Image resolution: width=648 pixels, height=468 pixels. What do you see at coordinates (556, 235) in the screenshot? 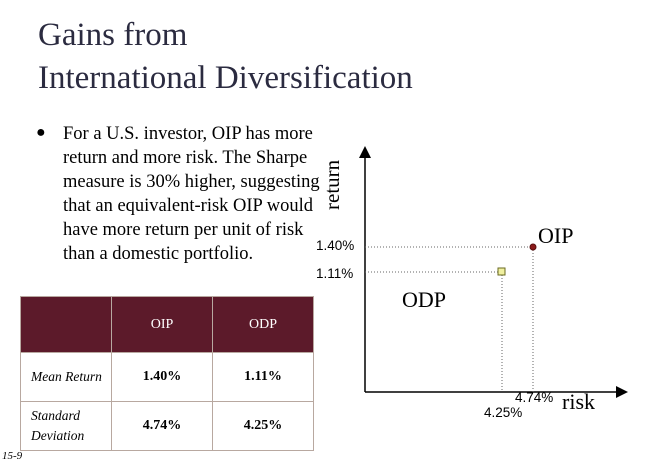
I see `oip-point-label: OIP` at bounding box center [556, 235].